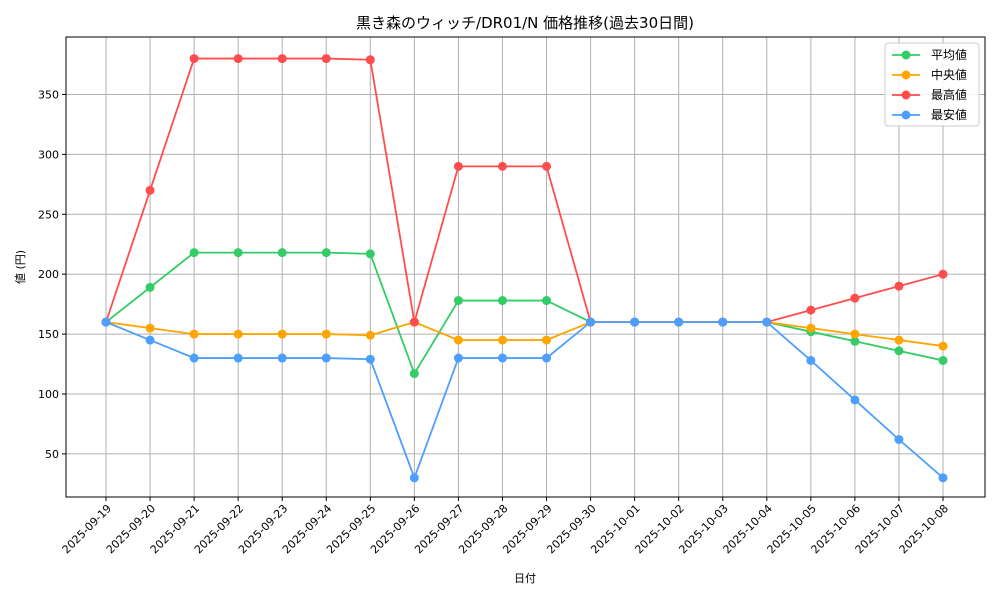  I want to click on y-tick-label: 50, so click(52, 454).